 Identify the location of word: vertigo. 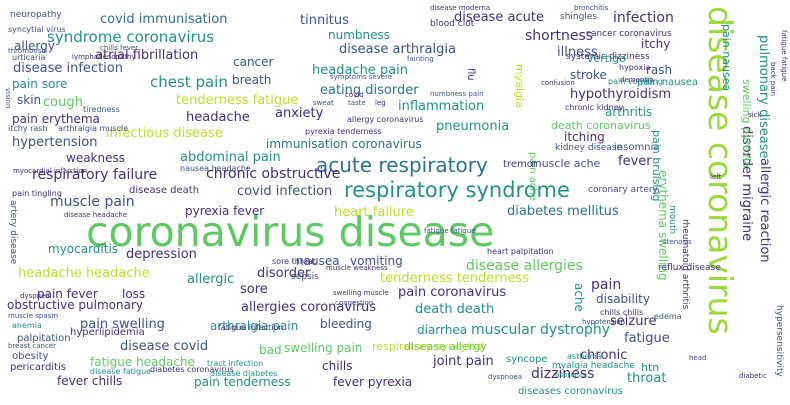
(606, 58).